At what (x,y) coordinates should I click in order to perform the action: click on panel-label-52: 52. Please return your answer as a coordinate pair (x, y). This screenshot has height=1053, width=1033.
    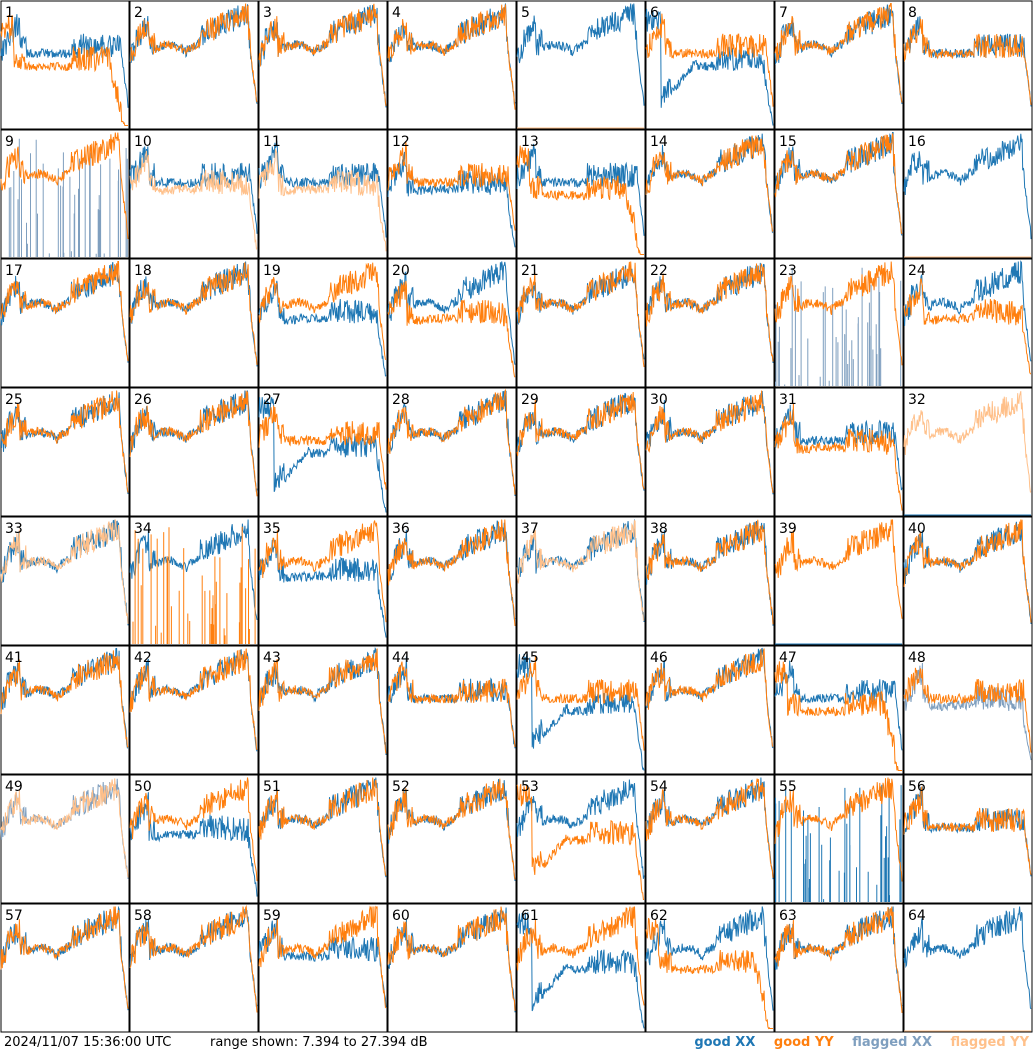
    Looking at the image, I should click on (401, 787).